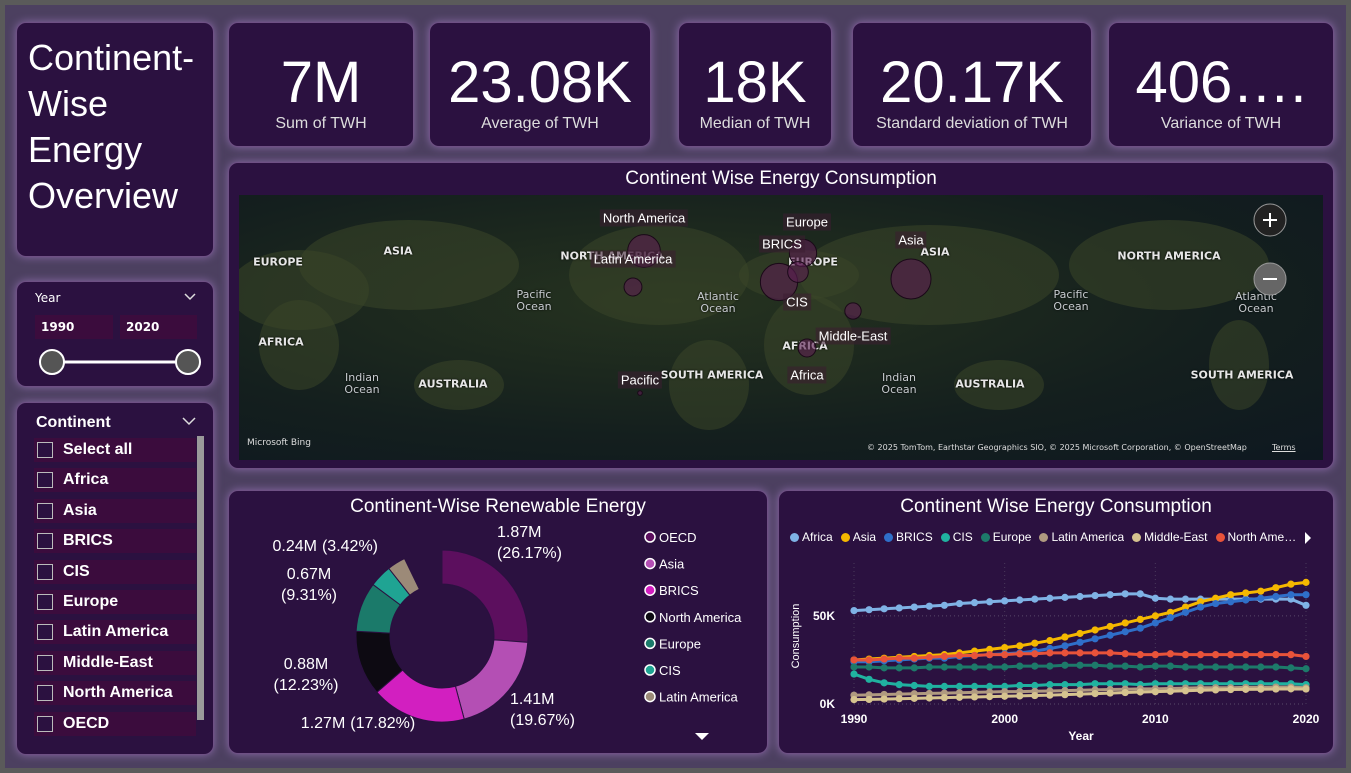 This screenshot has height=773, width=1351. Describe the element at coordinates (699, 697) in the screenshot. I see `legend-label: Latin America` at that location.